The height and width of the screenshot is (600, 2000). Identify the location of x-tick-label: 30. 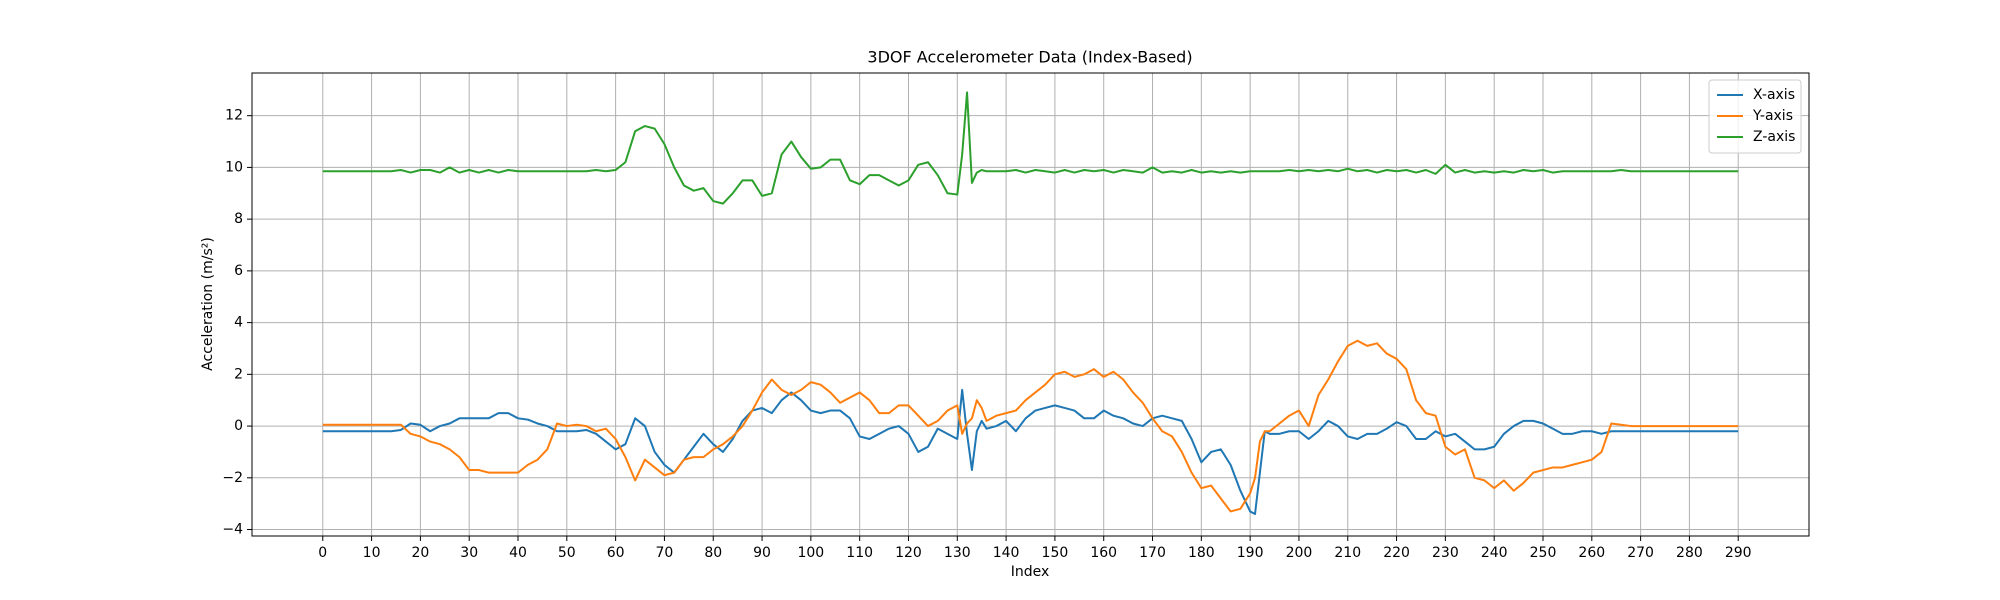
(469, 553).